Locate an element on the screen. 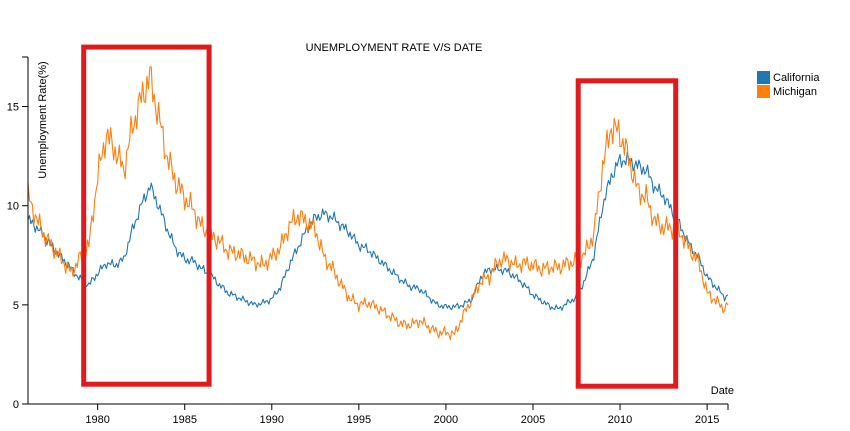 Image resolution: width=850 pixels, height=431 pixels. x-tick-label-1985: 1985 is located at coordinates (184, 420).